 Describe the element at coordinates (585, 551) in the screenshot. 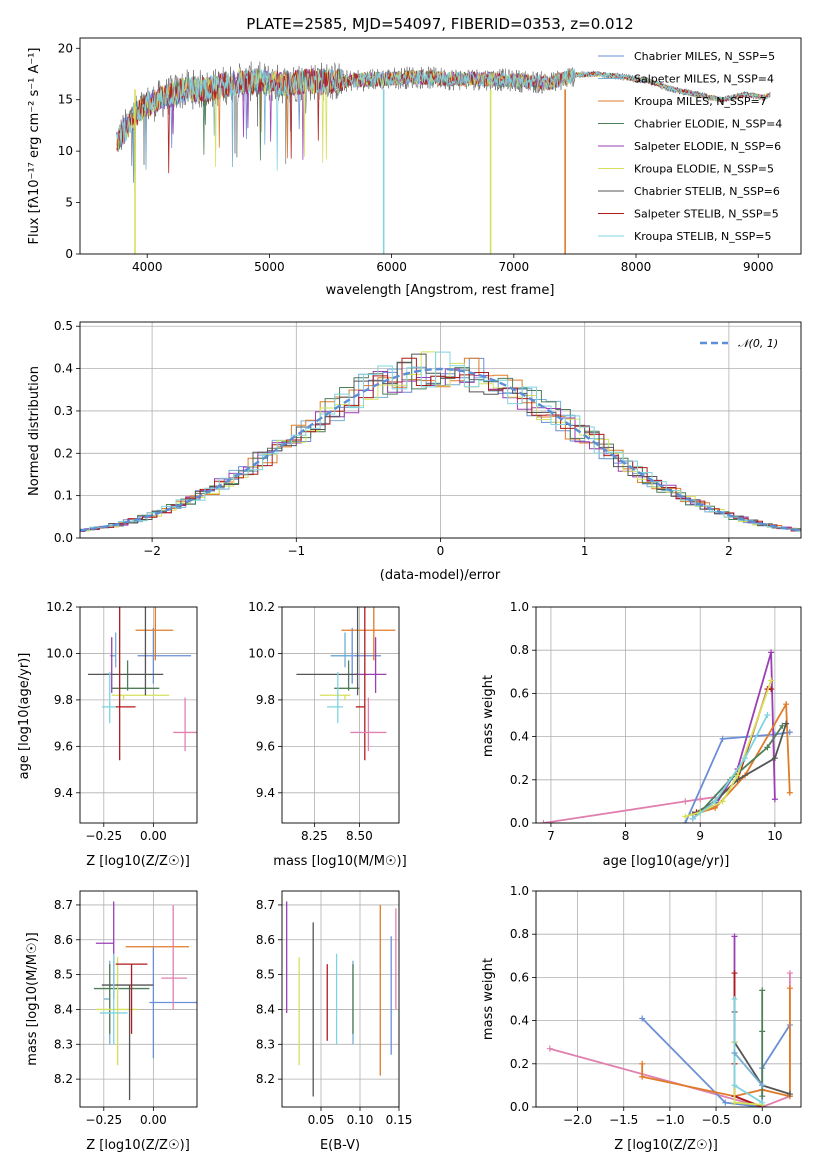

I see `x-tick-label: 1` at that location.